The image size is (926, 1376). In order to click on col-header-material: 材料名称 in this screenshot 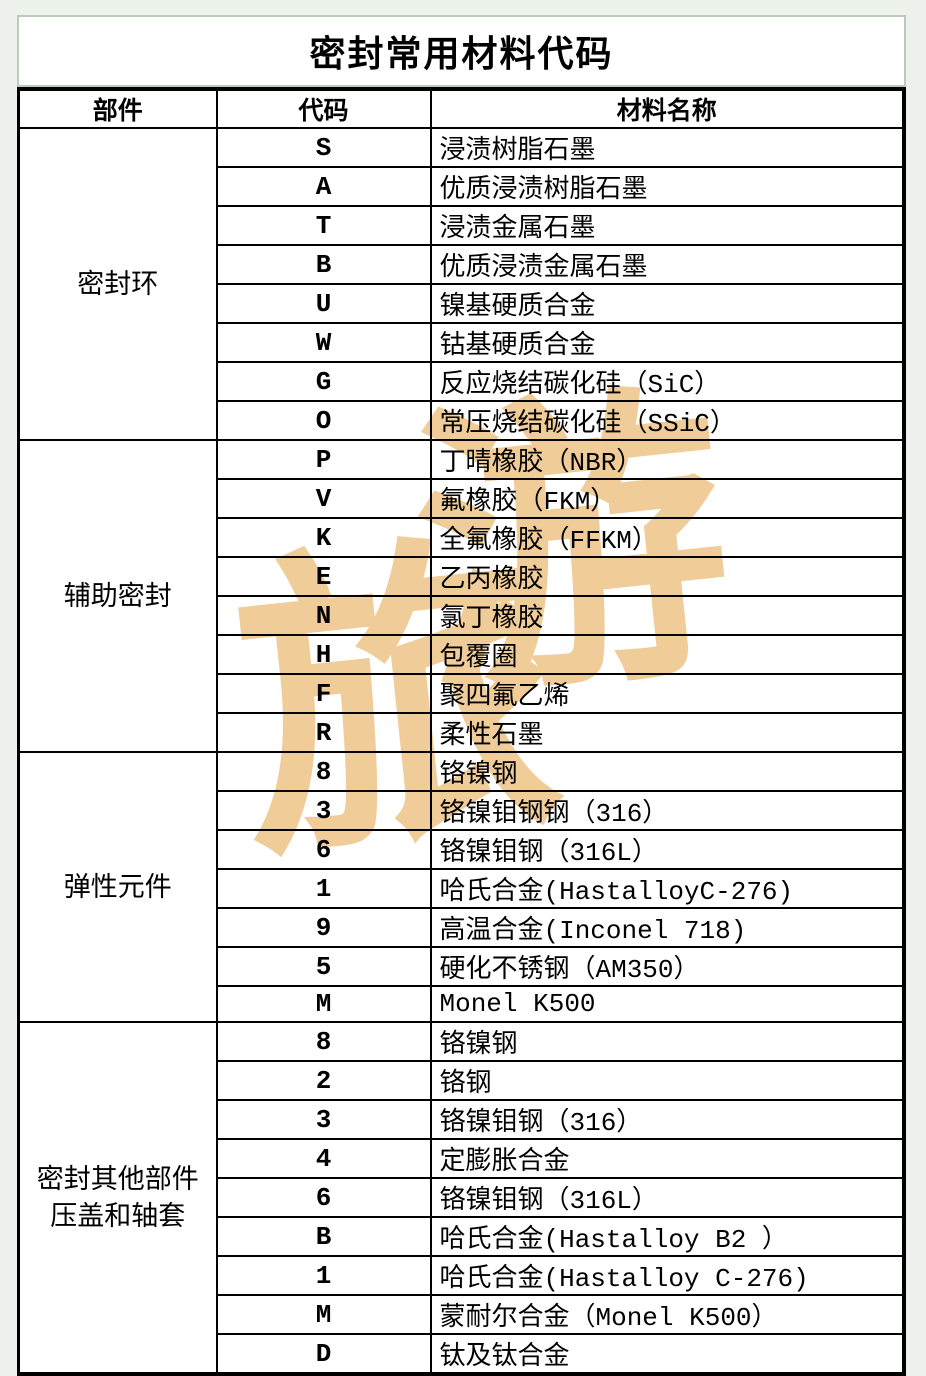, I will do `click(667, 108)`.